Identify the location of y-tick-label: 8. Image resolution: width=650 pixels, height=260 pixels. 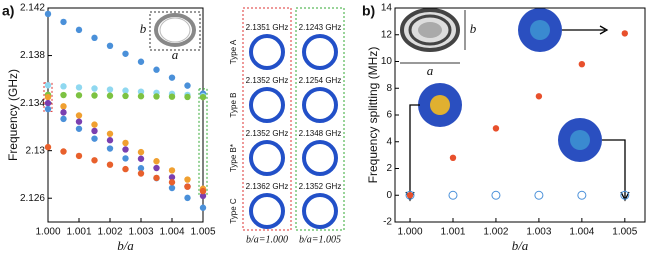
(389, 88).